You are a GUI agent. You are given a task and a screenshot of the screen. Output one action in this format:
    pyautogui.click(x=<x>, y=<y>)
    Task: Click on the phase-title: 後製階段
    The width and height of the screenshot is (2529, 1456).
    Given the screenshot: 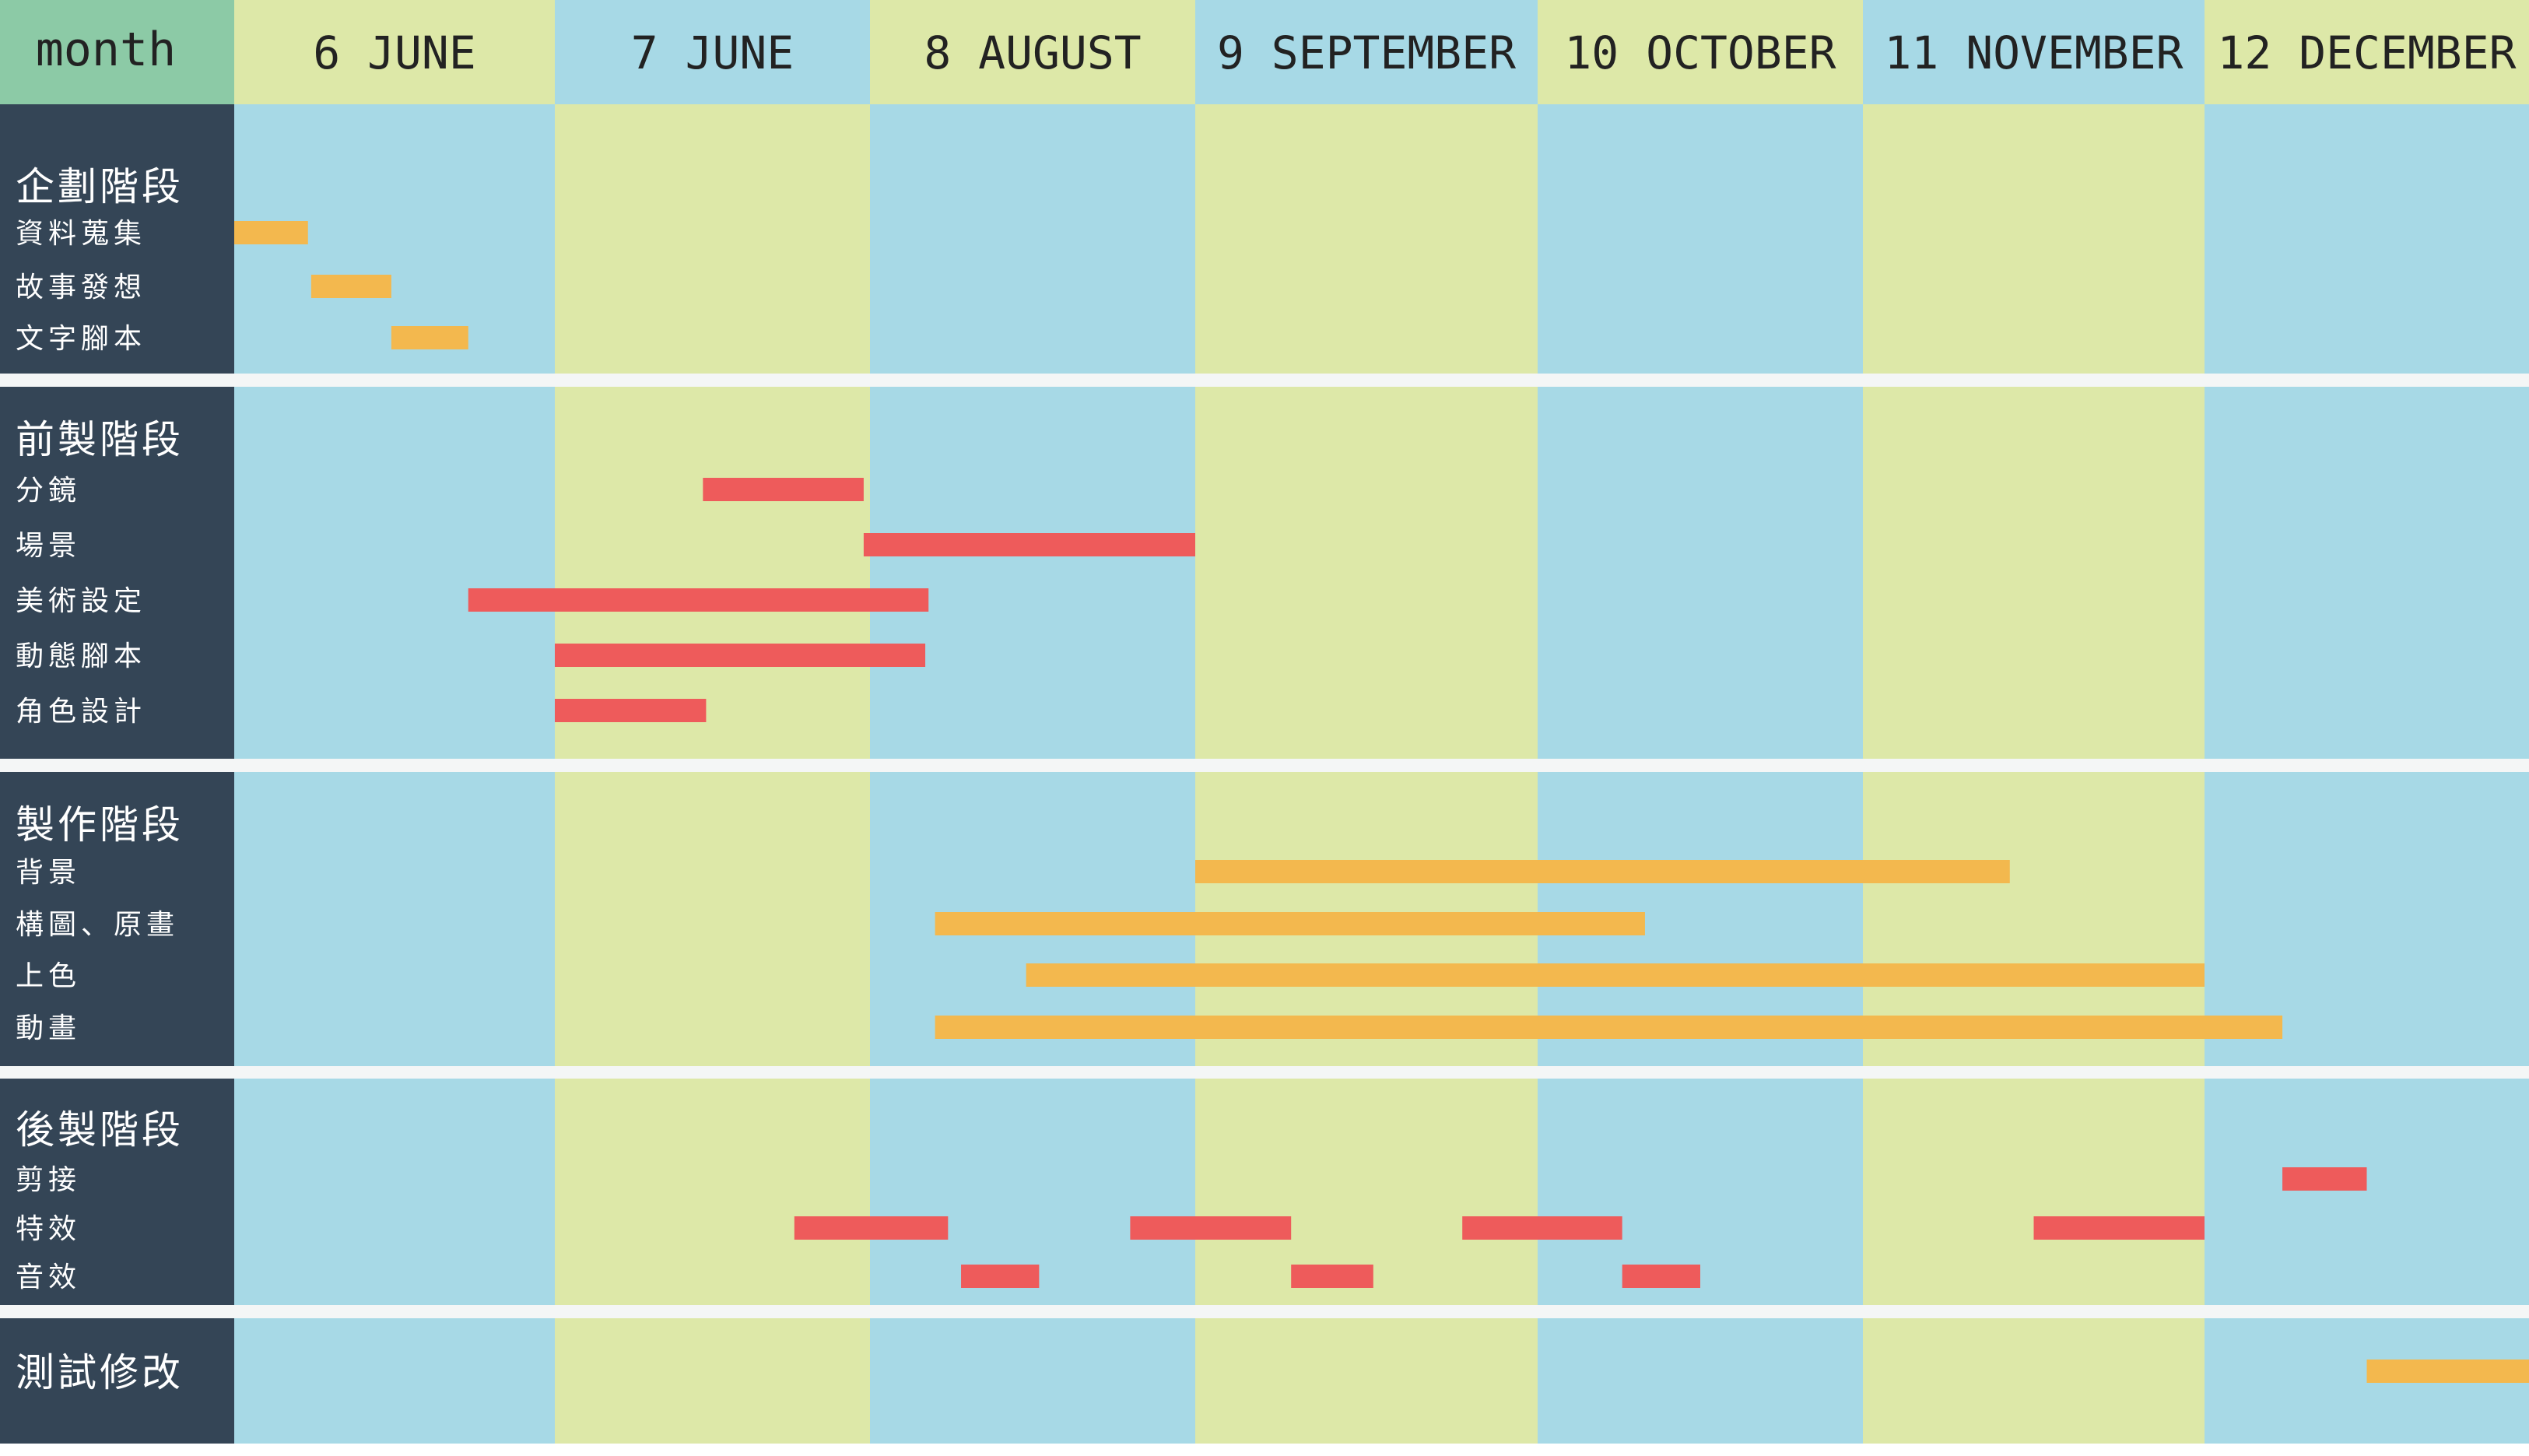 What is the action you would take?
    pyautogui.click(x=100, y=1130)
    